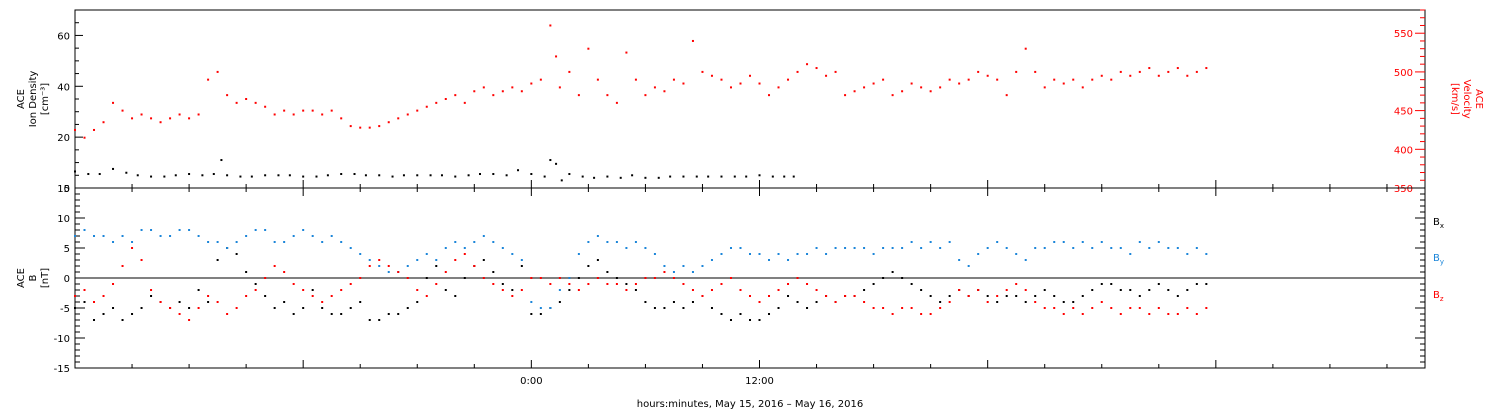 The image size is (1500, 410). I want to click on time-axis-tick-labels: 0:00 12:00, so click(647, 381).